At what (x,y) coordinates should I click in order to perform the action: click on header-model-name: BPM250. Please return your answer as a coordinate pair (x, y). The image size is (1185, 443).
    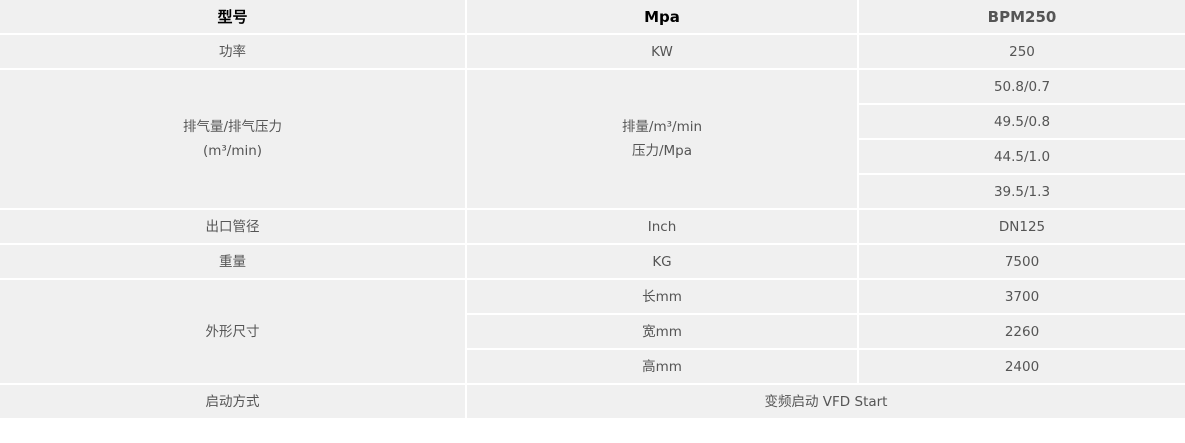
    Looking at the image, I should click on (1021, 17).